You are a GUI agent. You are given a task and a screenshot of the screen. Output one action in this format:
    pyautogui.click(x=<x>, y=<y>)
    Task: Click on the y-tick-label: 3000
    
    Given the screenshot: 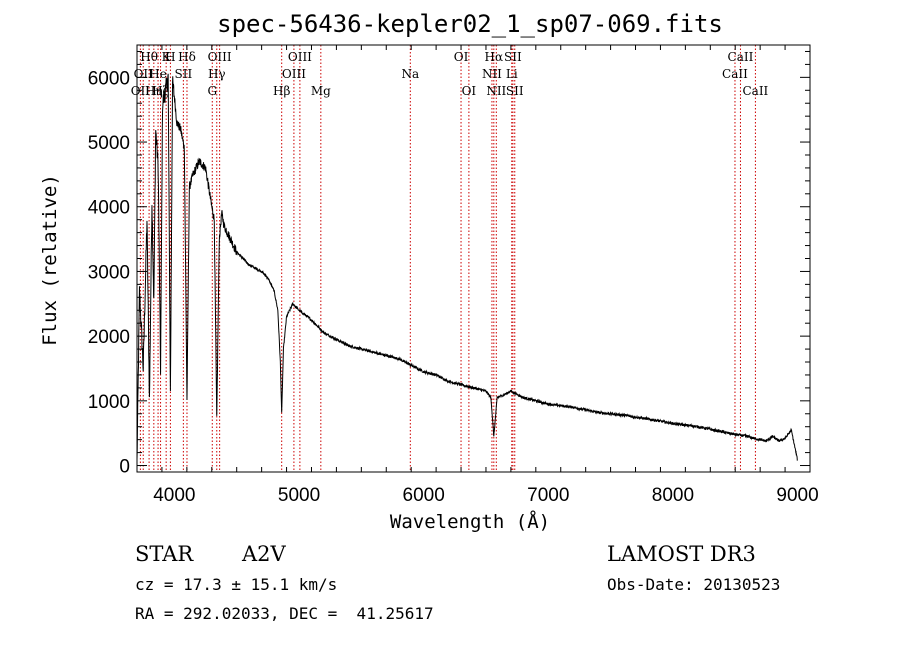 What is the action you would take?
    pyautogui.click(x=109, y=272)
    